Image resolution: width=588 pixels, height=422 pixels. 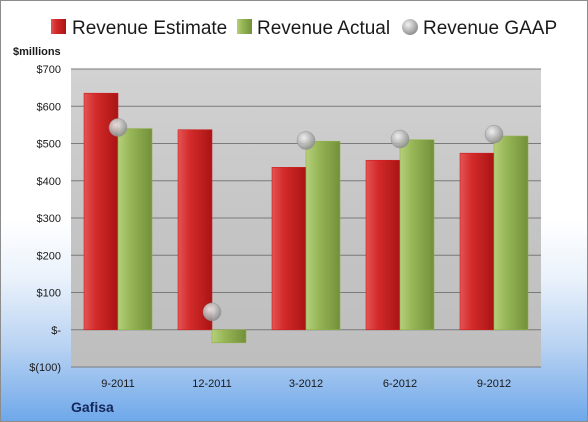 What do you see at coordinates (490, 28) in the screenshot?
I see `legend-label-gaap: Revenue GAAP` at bounding box center [490, 28].